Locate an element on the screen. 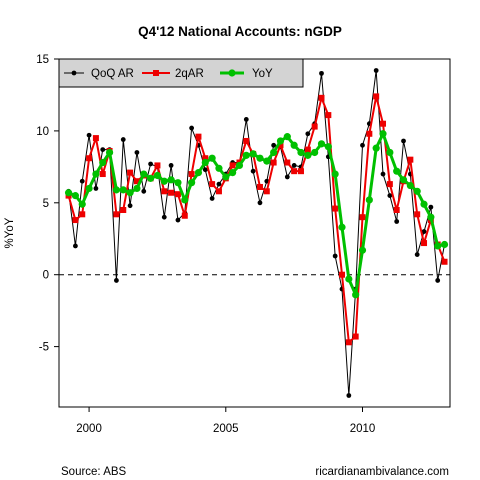  x-tick-label: 2010 is located at coordinates (363, 429).